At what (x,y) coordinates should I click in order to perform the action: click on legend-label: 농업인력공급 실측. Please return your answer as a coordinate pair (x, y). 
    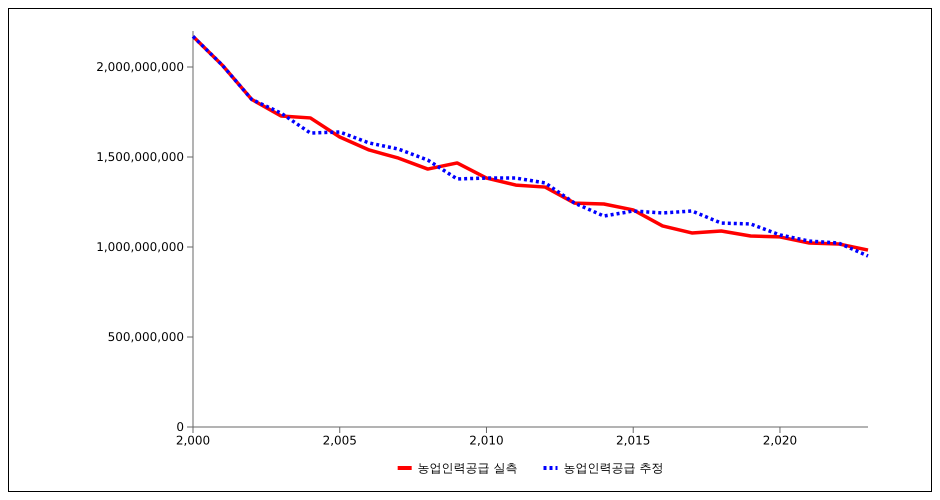
    Looking at the image, I should click on (468, 468).